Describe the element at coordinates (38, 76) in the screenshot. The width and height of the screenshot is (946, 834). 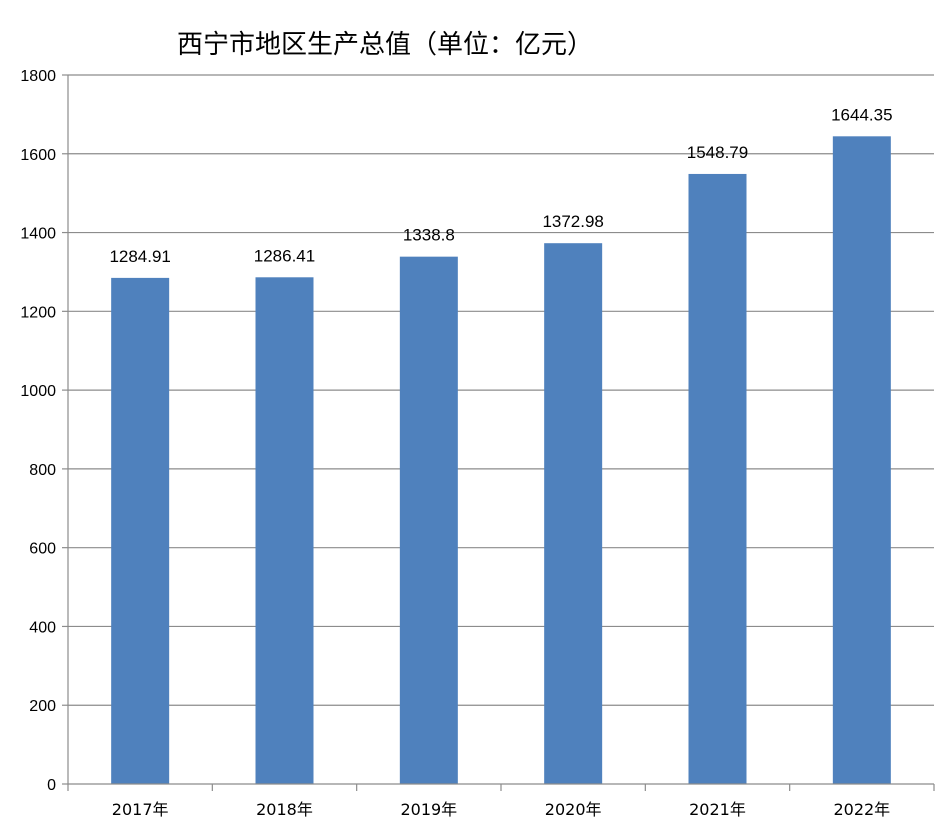
I see `y-tick-label: 1800` at that location.